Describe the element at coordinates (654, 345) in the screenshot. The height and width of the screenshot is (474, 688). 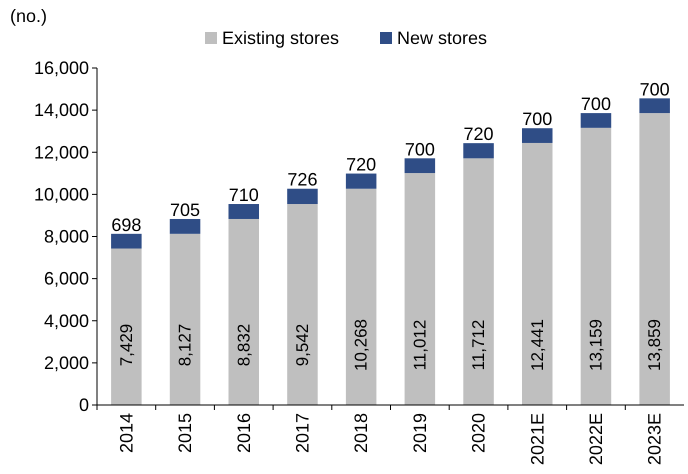
I see `data-label: 13,859` at that location.